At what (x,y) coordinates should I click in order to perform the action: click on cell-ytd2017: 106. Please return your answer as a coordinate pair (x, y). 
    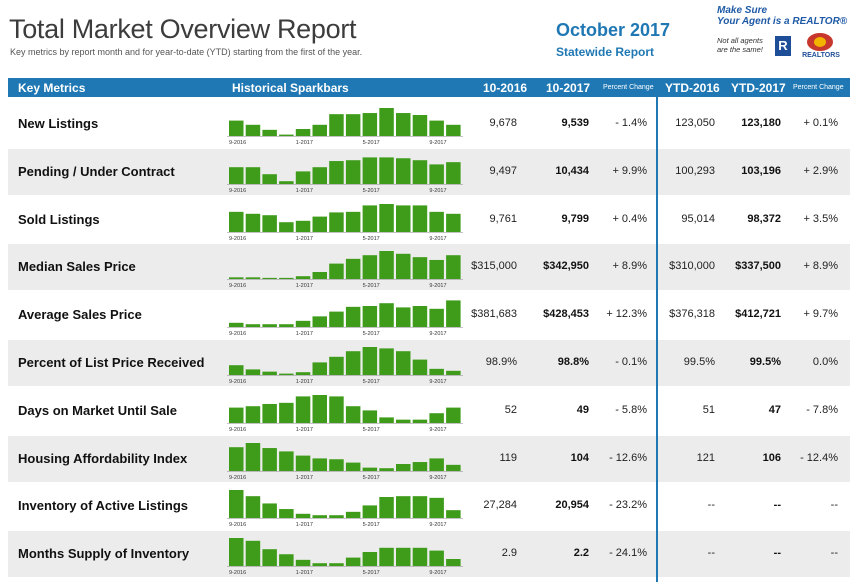
    Looking at the image, I should click on (771, 457).